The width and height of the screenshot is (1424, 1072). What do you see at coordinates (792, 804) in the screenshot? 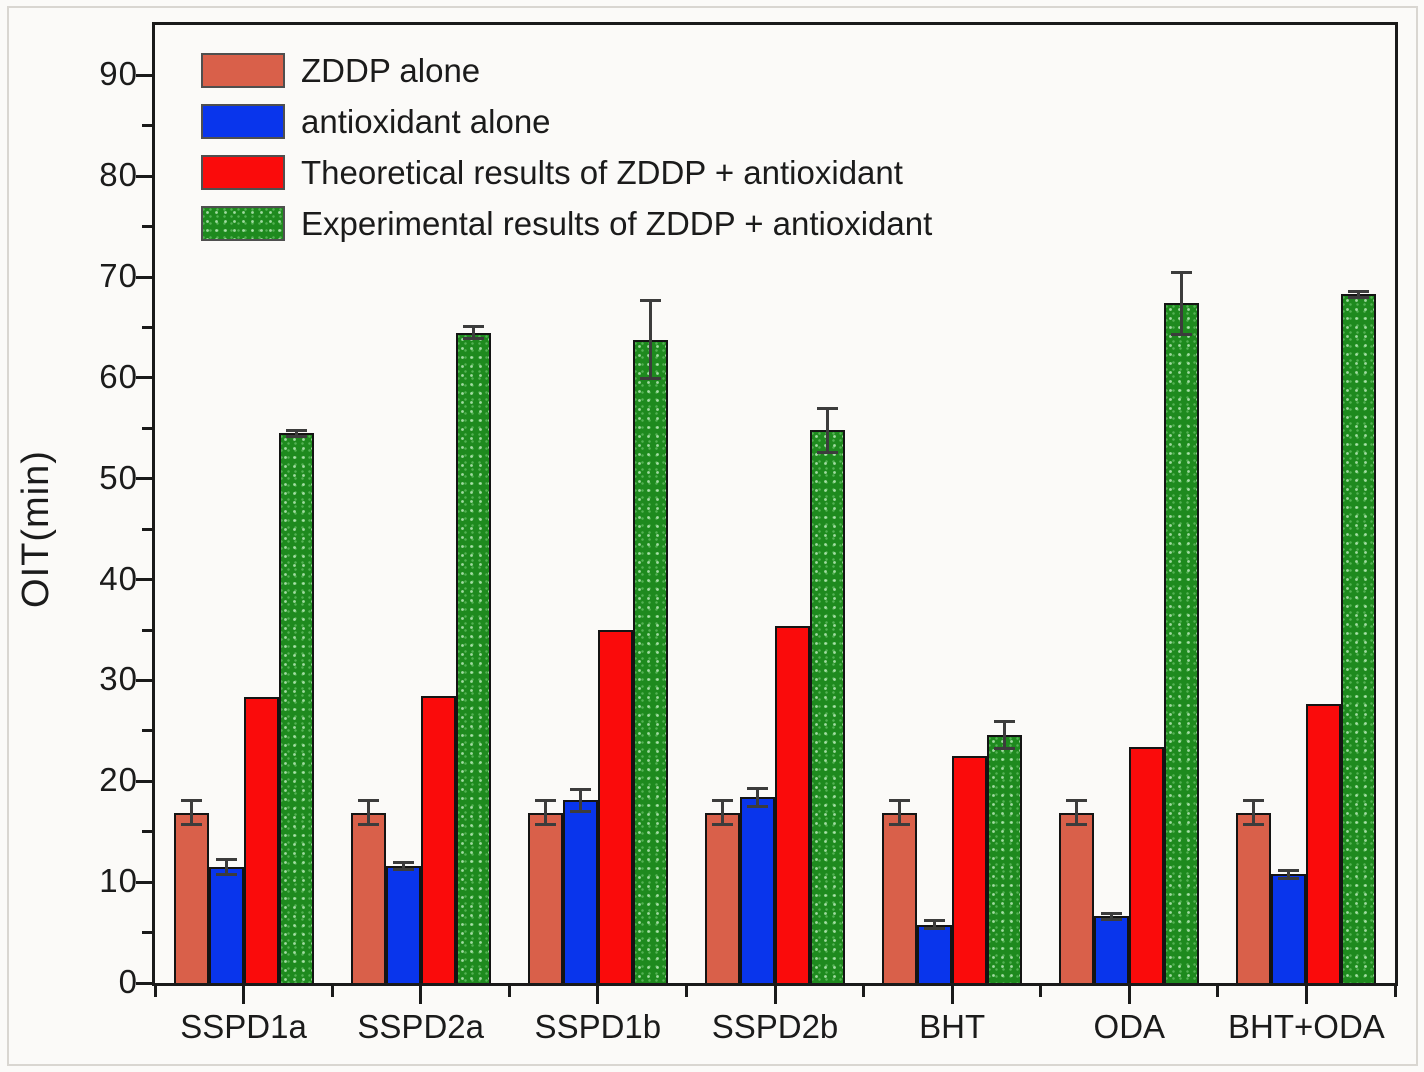
I see `bar-series2-SSPD2b` at bounding box center [792, 804].